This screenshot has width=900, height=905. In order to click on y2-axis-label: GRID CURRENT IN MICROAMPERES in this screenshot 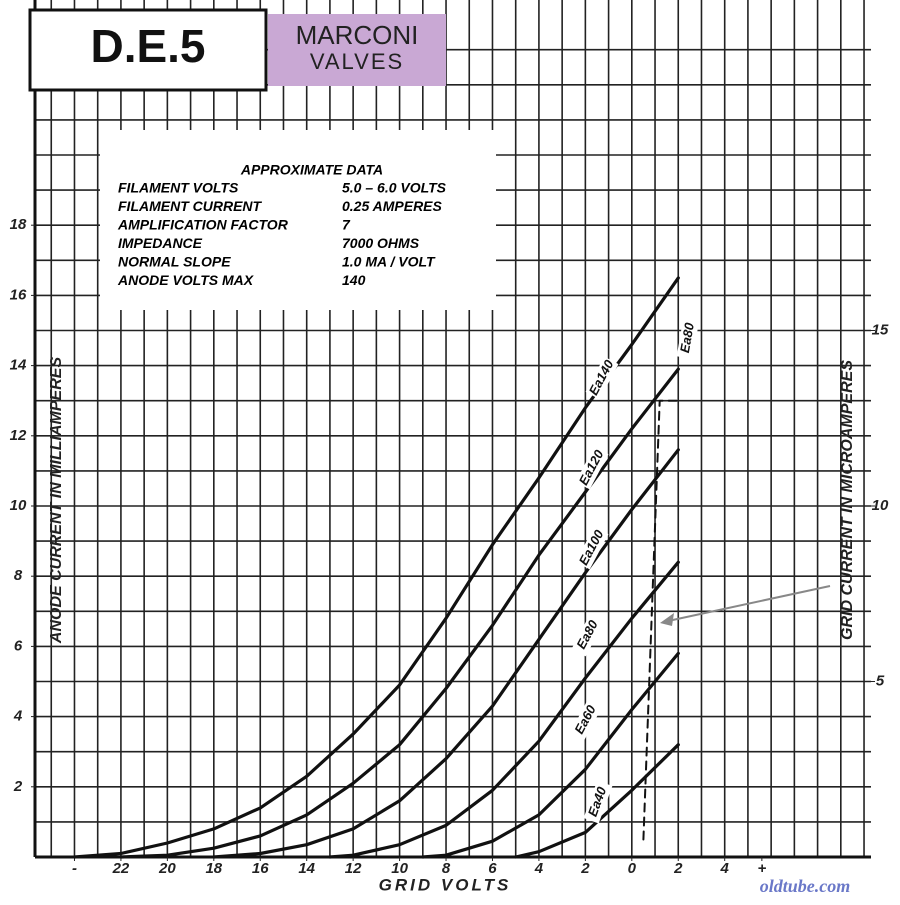, I will do `click(847, 500)`.